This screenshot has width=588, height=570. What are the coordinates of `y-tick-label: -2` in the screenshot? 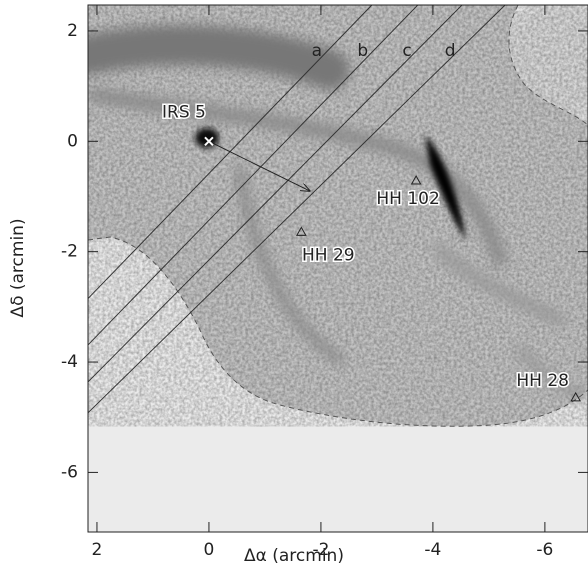 It's located at (69, 252).